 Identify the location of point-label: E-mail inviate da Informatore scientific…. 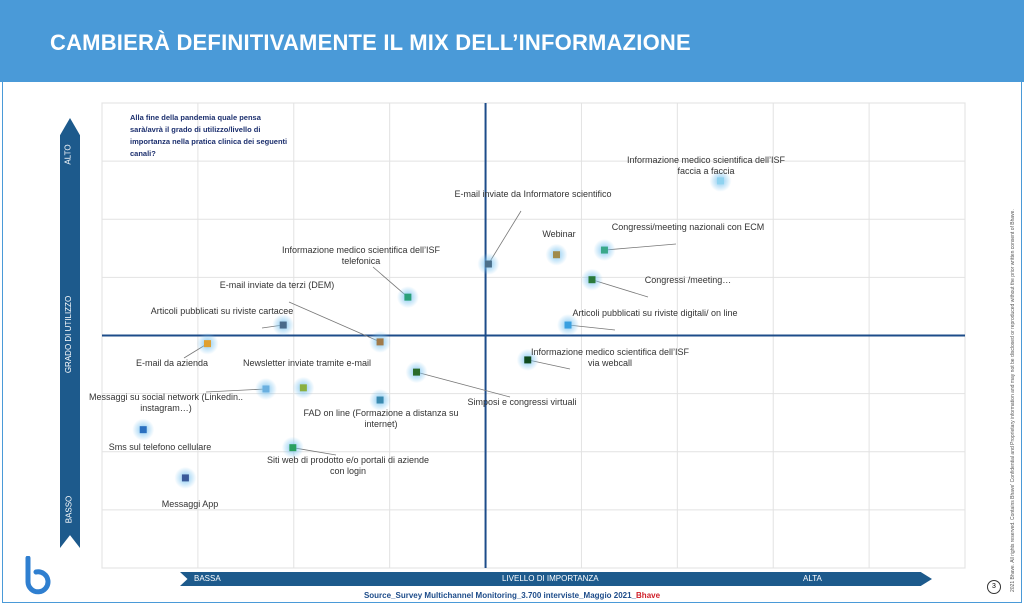
(533, 194).